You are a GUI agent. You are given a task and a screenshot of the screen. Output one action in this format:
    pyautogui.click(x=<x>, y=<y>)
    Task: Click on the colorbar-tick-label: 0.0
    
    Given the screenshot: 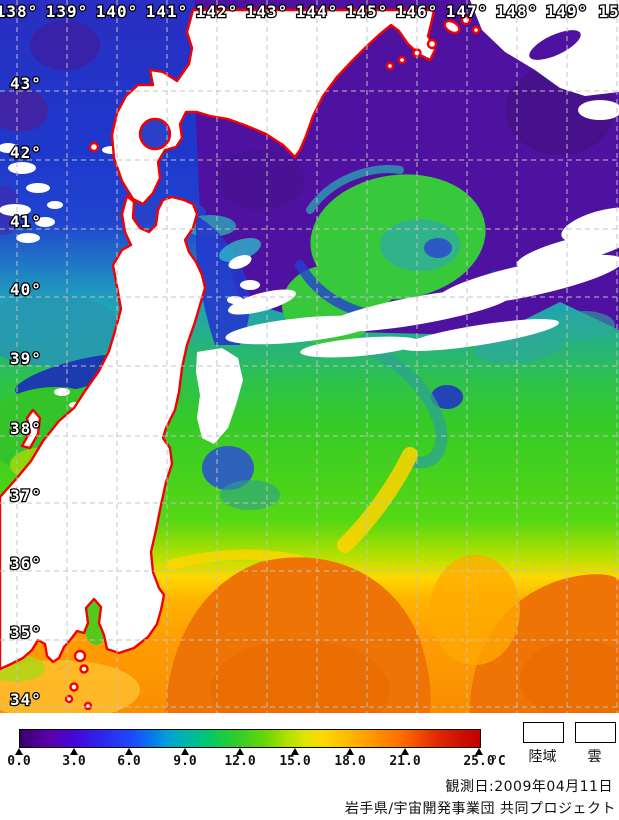 What is the action you would take?
    pyautogui.click(x=19, y=761)
    